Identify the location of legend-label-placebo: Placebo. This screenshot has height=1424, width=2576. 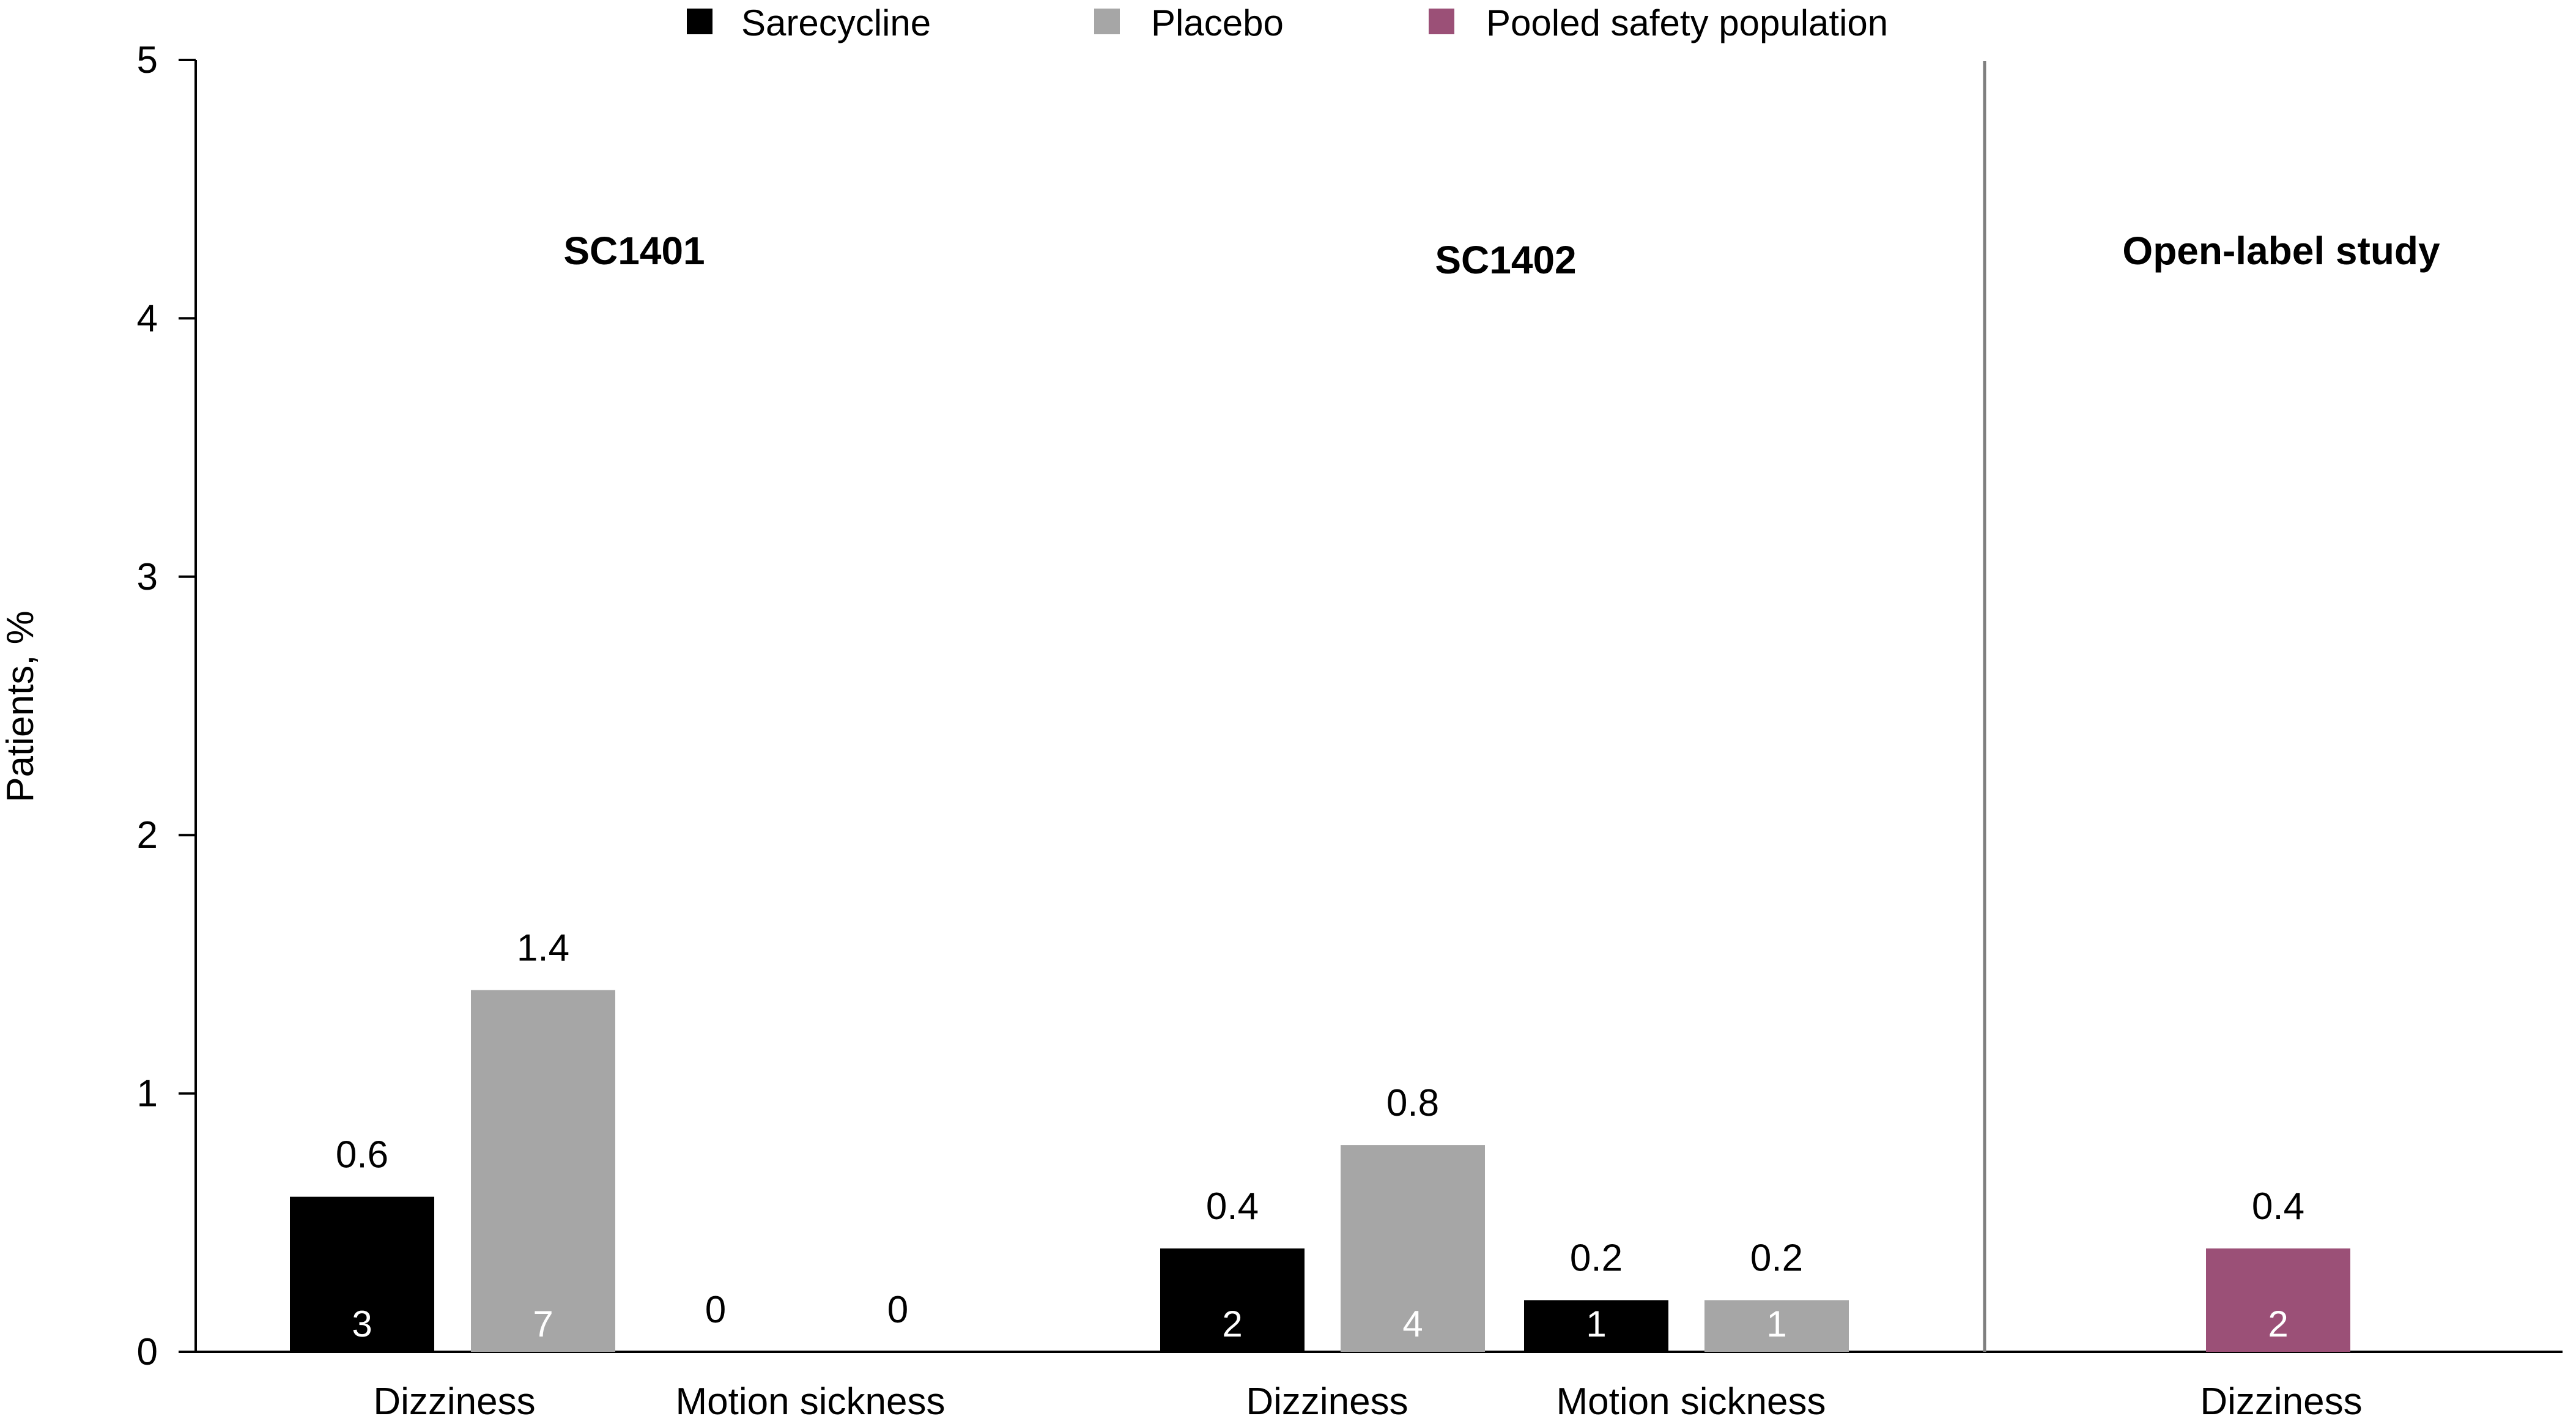
(1217, 23).